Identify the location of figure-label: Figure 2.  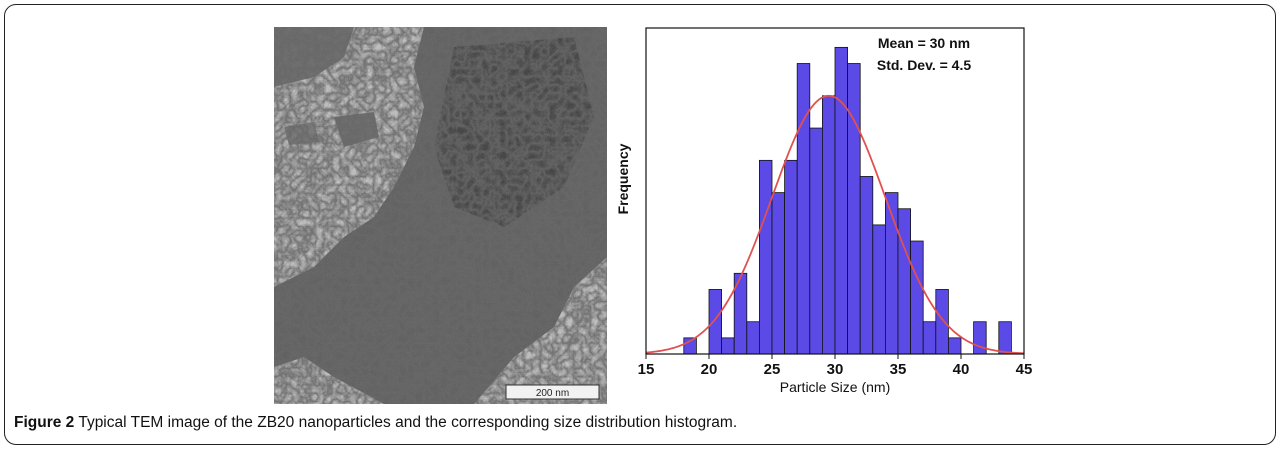
(44, 422).